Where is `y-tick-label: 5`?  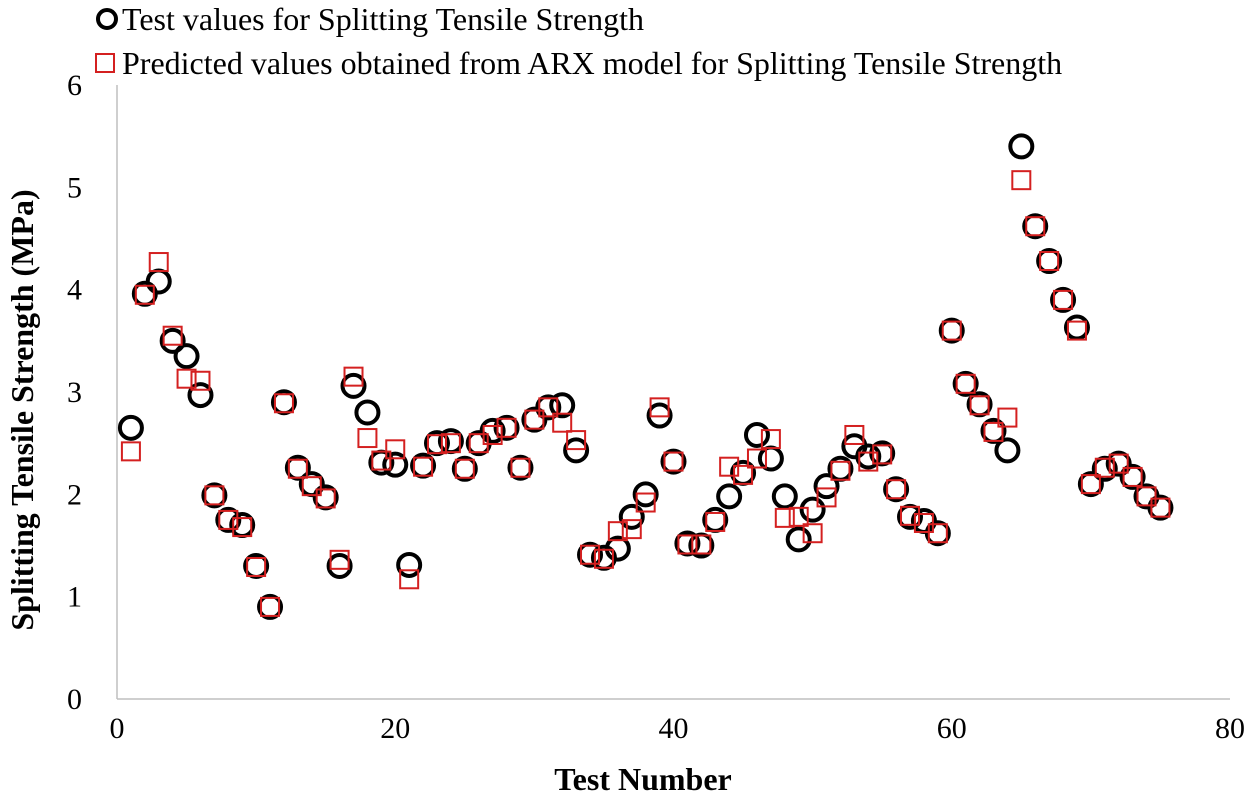
y-tick-label: 5 is located at coordinates (74, 187).